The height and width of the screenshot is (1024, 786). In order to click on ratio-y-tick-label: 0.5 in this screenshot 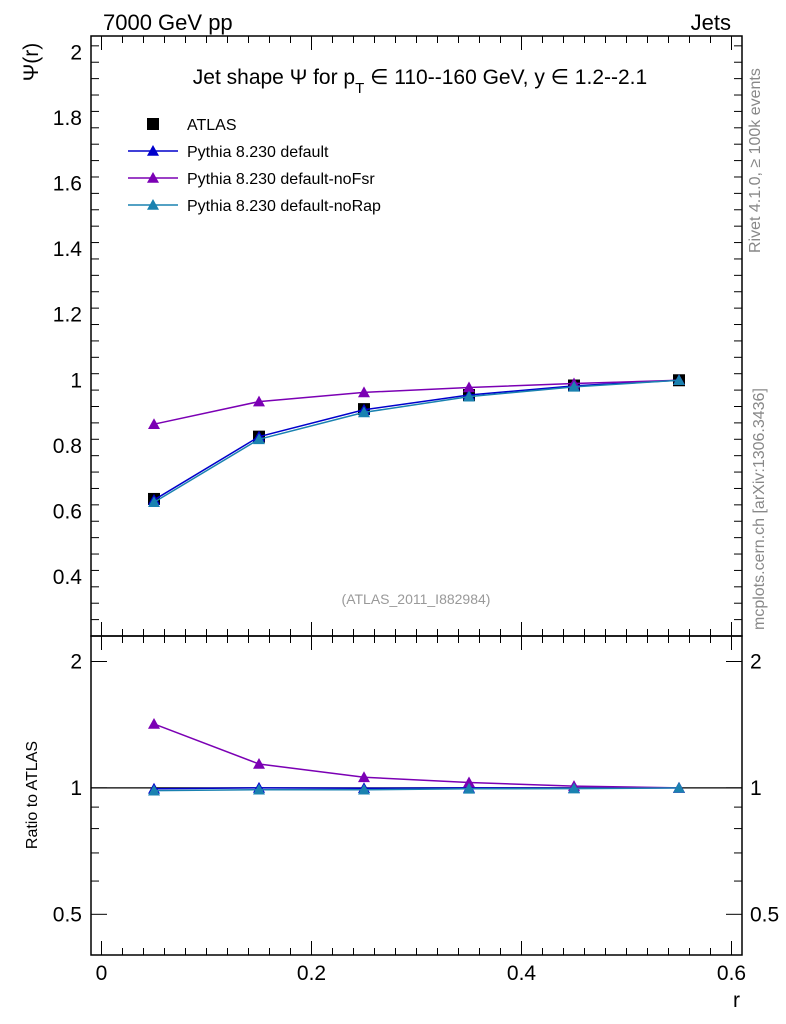, I will do `click(67, 914)`.